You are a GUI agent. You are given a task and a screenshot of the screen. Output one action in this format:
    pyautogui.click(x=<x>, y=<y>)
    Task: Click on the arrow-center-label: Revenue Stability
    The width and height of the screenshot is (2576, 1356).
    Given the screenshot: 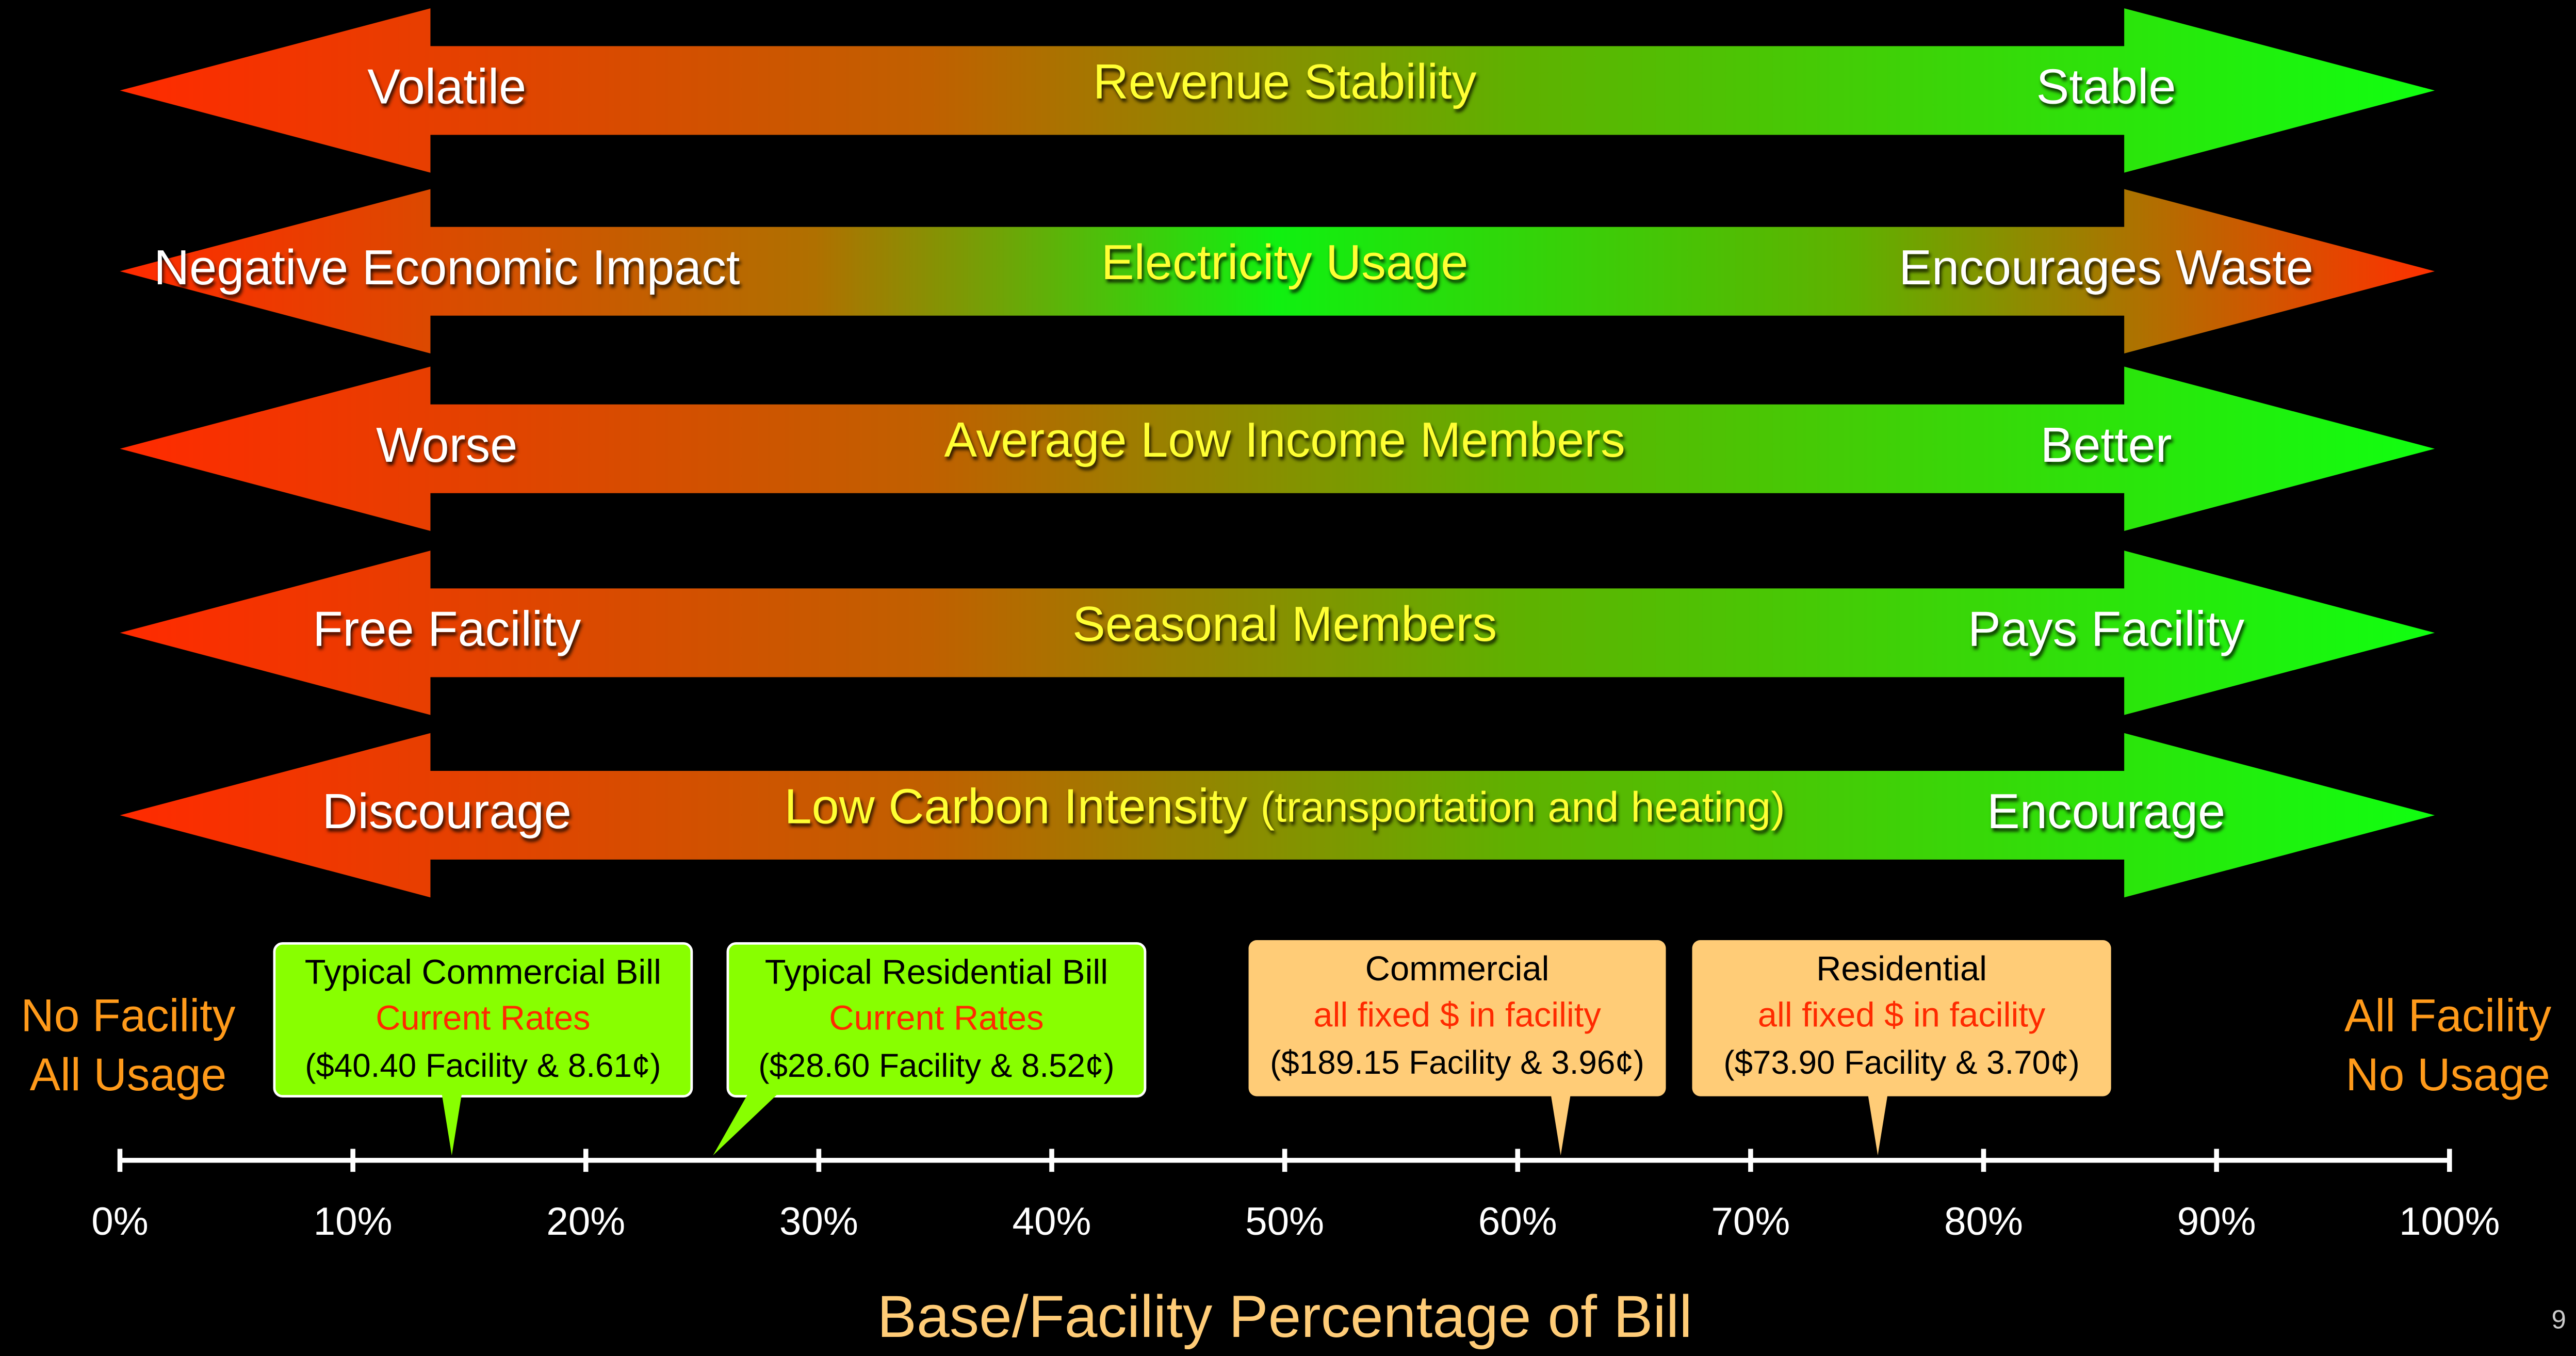 What is the action you would take?
    pyautogui.click(x=1285, y=82)
    